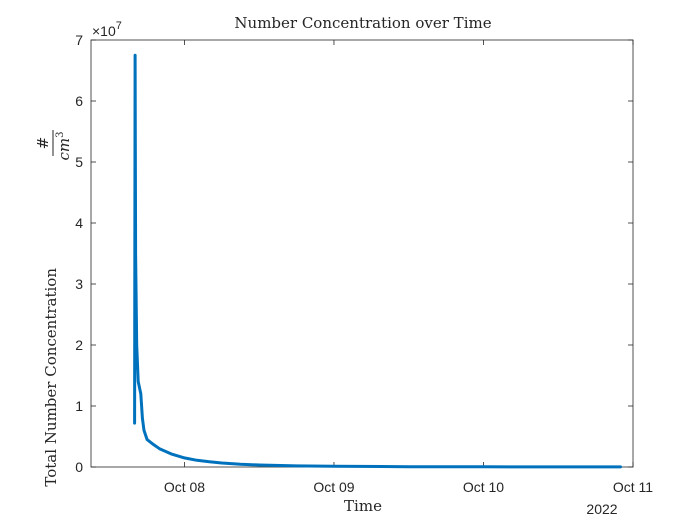 The image size is (700, 525). I want to click on svg-text: cm3, so click(64, 146).